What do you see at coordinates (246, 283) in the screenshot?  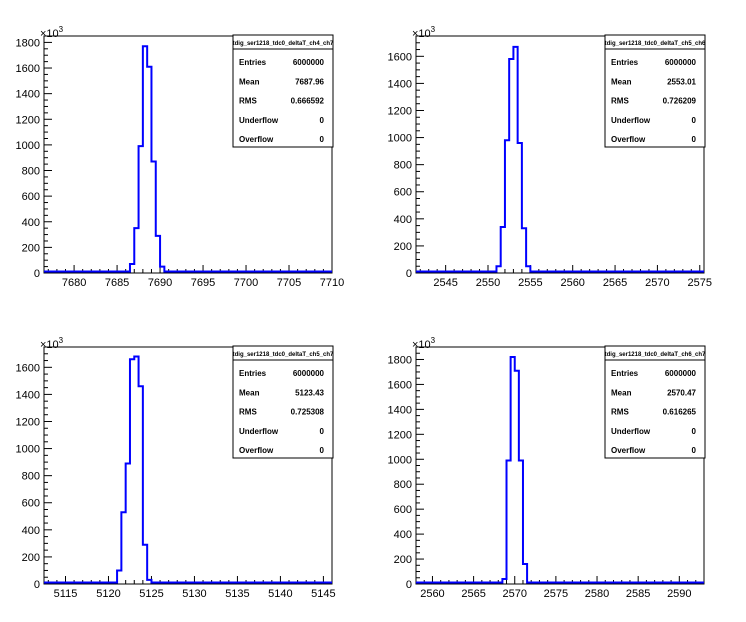 I see `x-tick-label: 7700` at bounding box center [246, 283].